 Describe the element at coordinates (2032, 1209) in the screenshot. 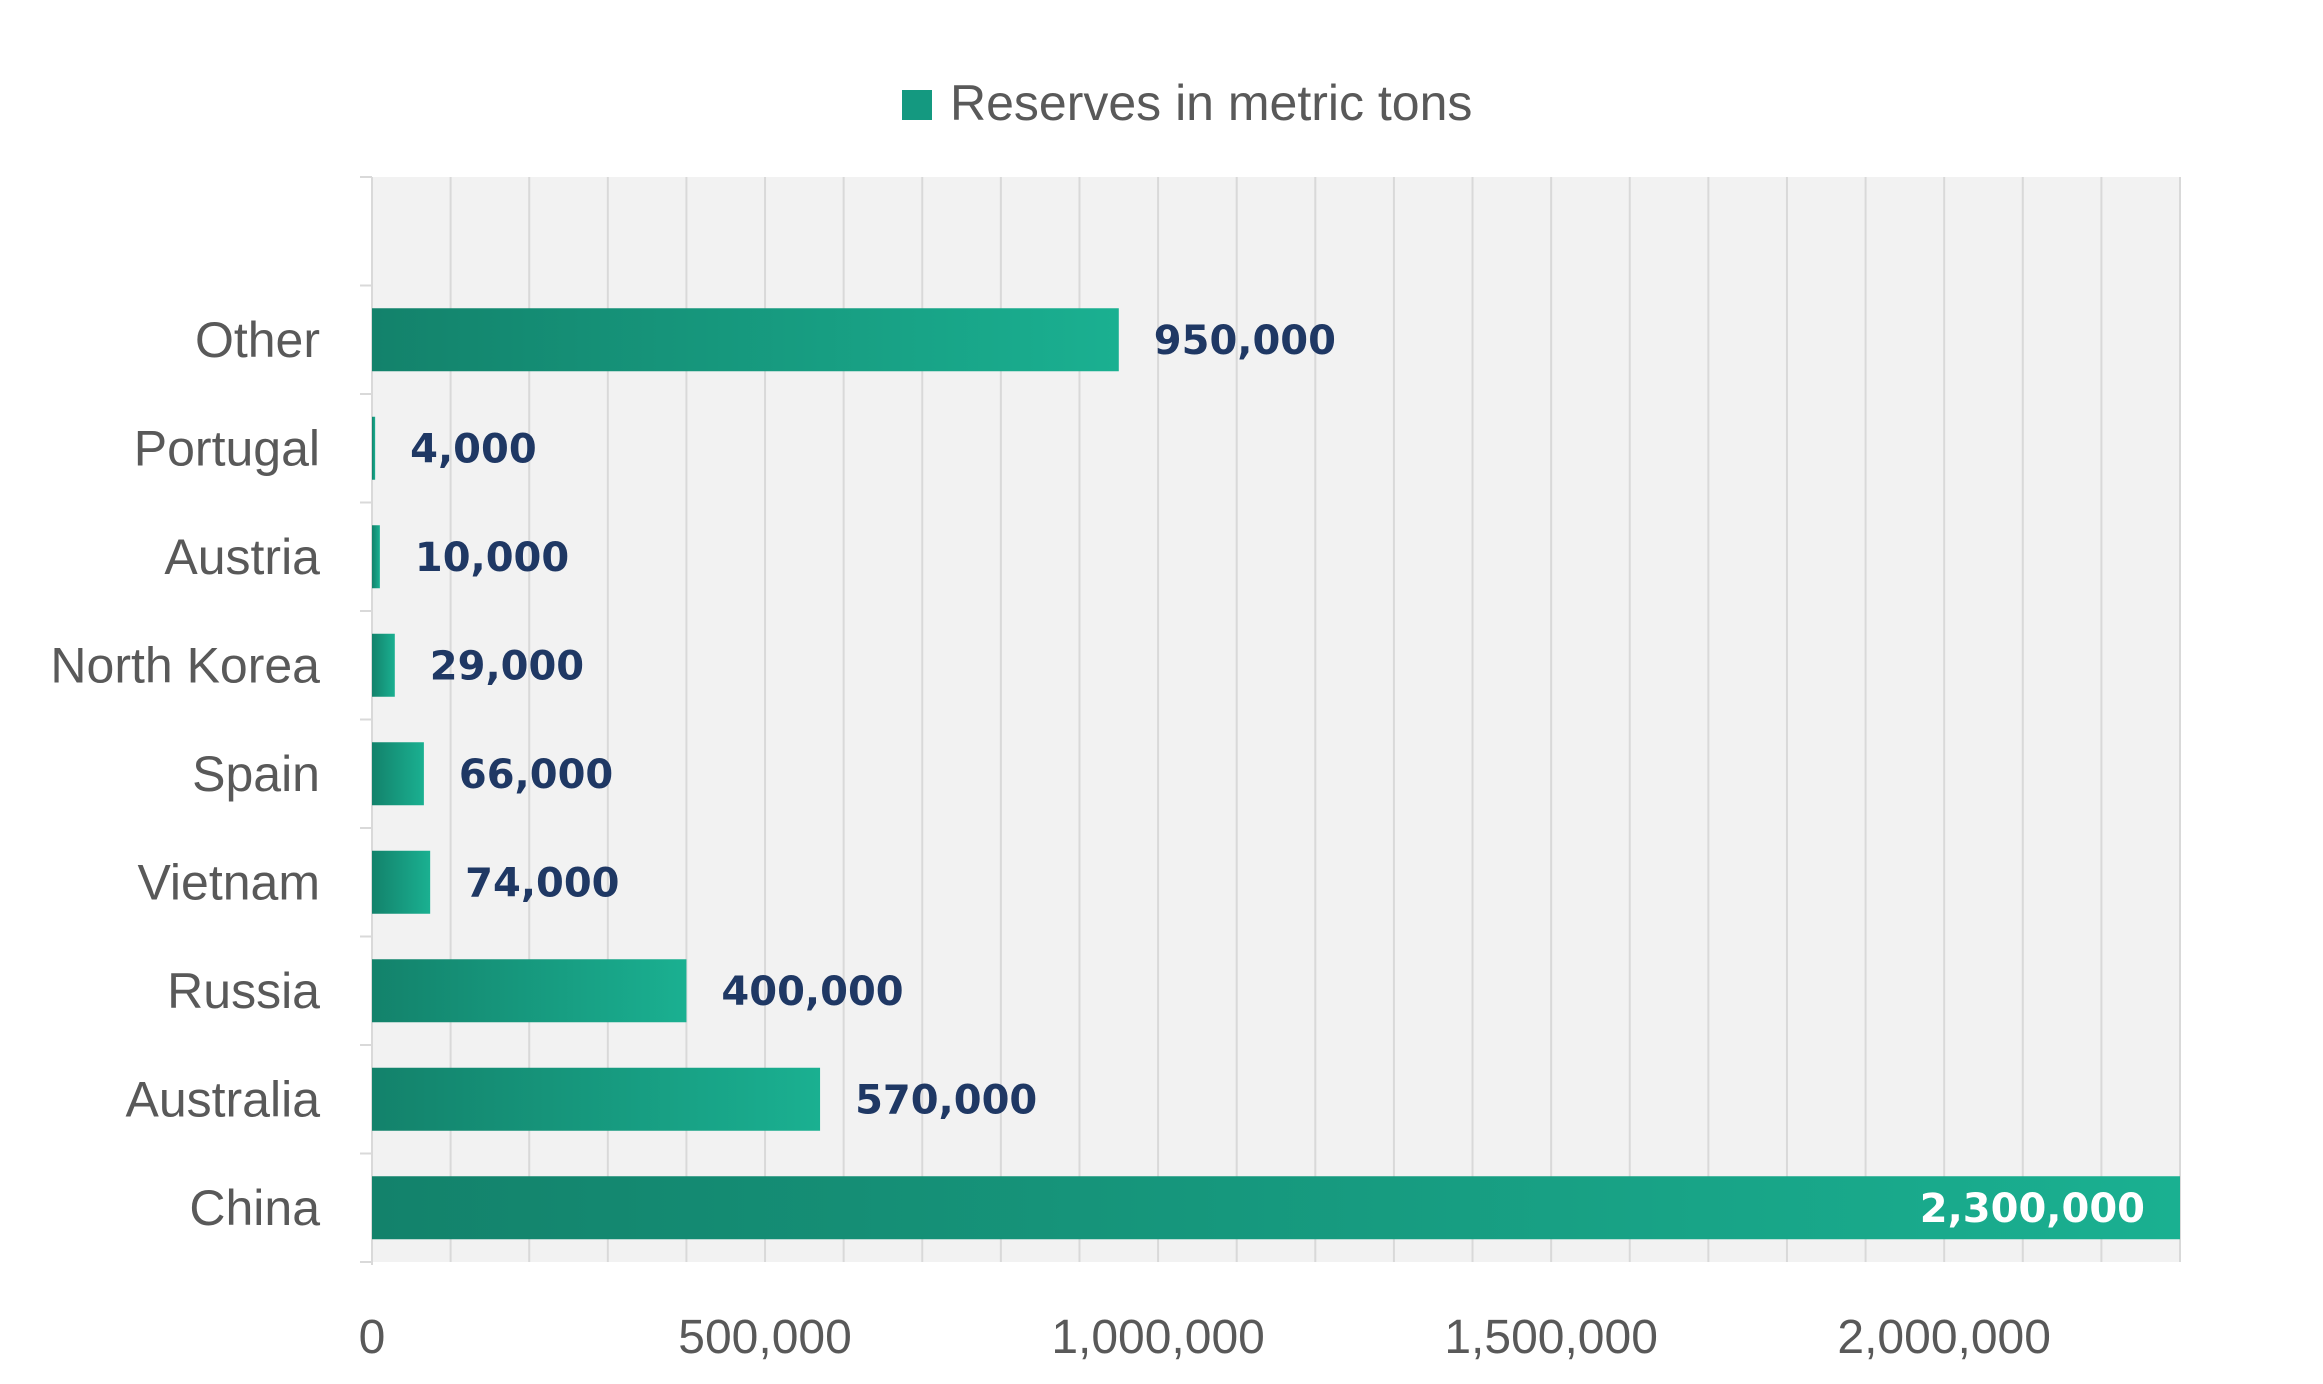

I see `data-label: 2,300,000` at that location.